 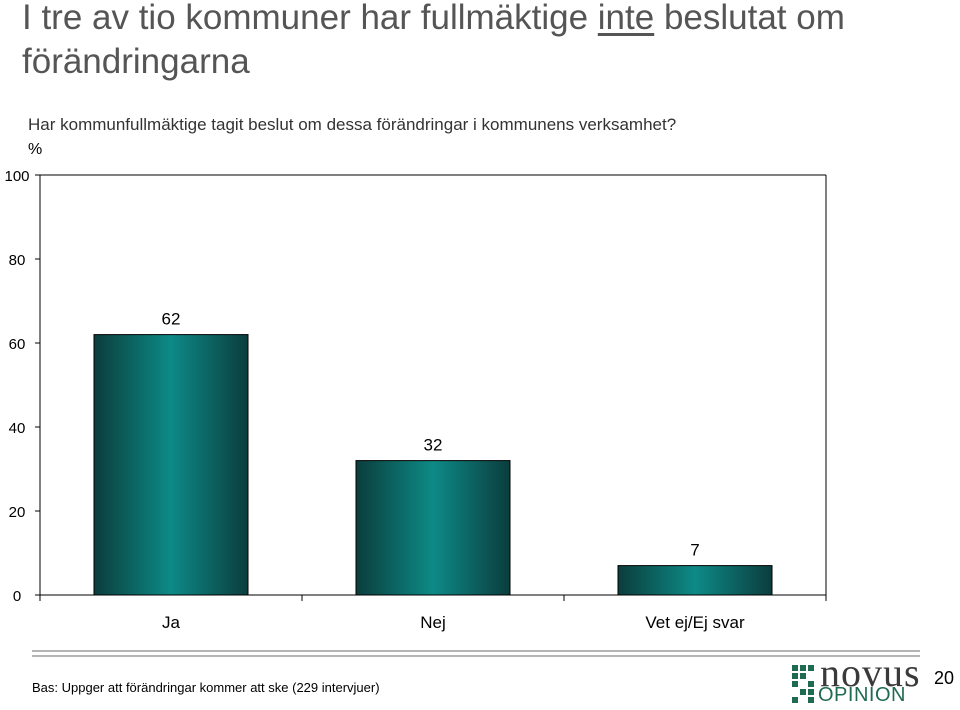 What do you see at coordinates (804, 685) in the screenshot?
I see `logo-dots-icon` at bounding box center [804, 685].